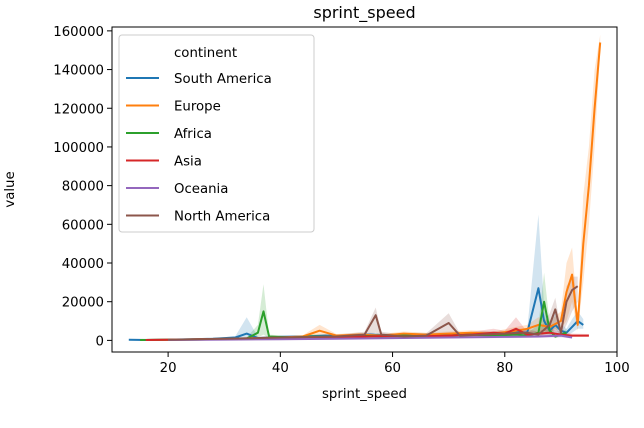  What do you see at coordinates (197, 107) in the screenshot?
I see `legend-label: Europe` at bounding box center [197, 107].